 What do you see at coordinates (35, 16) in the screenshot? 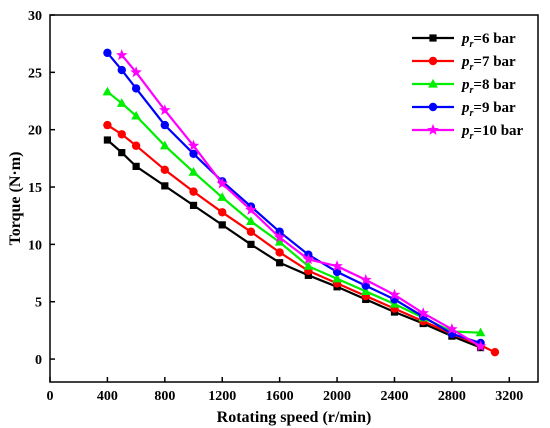
I see `y-tick-label: 30` at bounding box center [35, 16].